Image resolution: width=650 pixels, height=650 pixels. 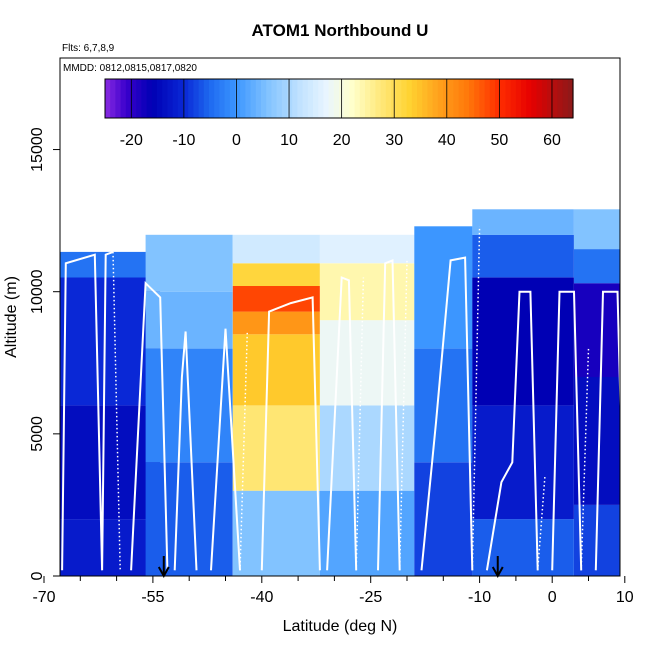 What do you see at coordinates (370, 597) in the screenshot?
I see `x-tick-label: -25` at bounding box center [370, 597].